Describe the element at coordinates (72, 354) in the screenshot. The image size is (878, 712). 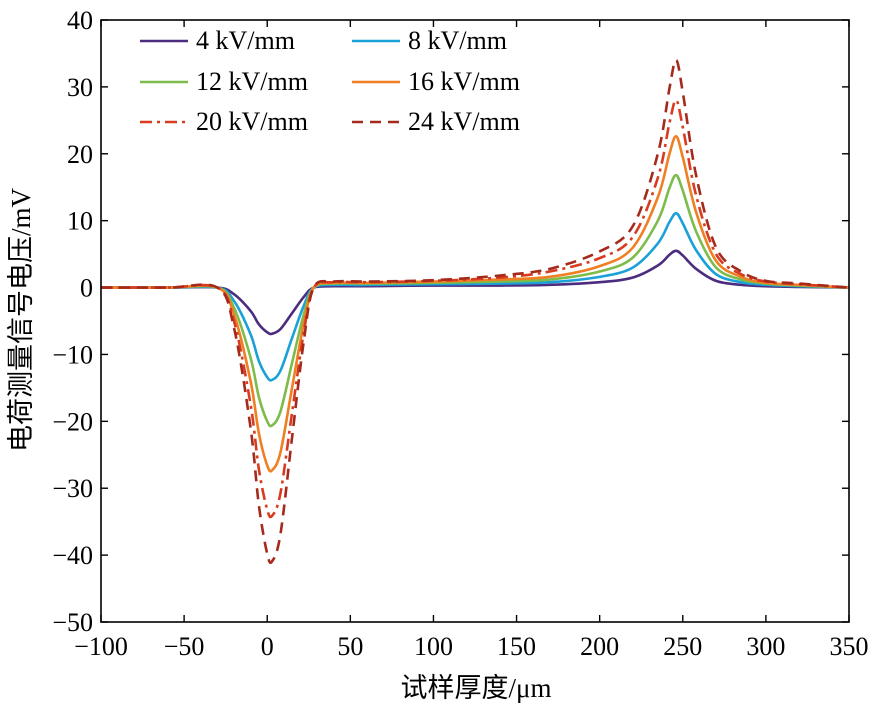
I see `y-tick-label: −10` at that location.